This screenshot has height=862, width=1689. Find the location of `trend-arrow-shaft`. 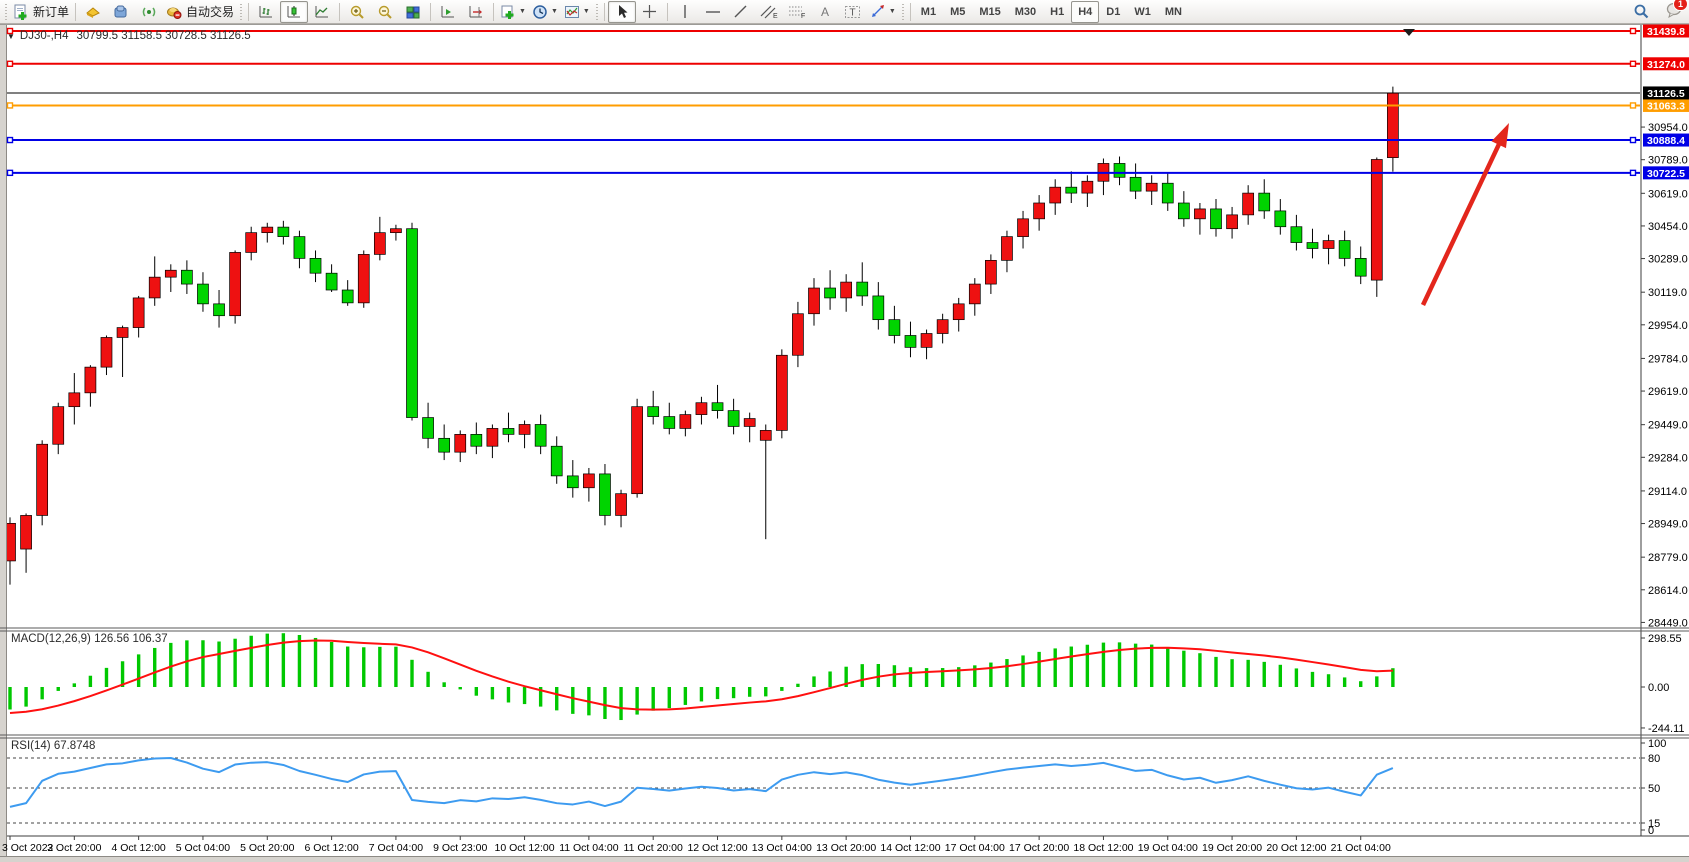

trend-arrow-shaft is located at coordinates (1461, 223).